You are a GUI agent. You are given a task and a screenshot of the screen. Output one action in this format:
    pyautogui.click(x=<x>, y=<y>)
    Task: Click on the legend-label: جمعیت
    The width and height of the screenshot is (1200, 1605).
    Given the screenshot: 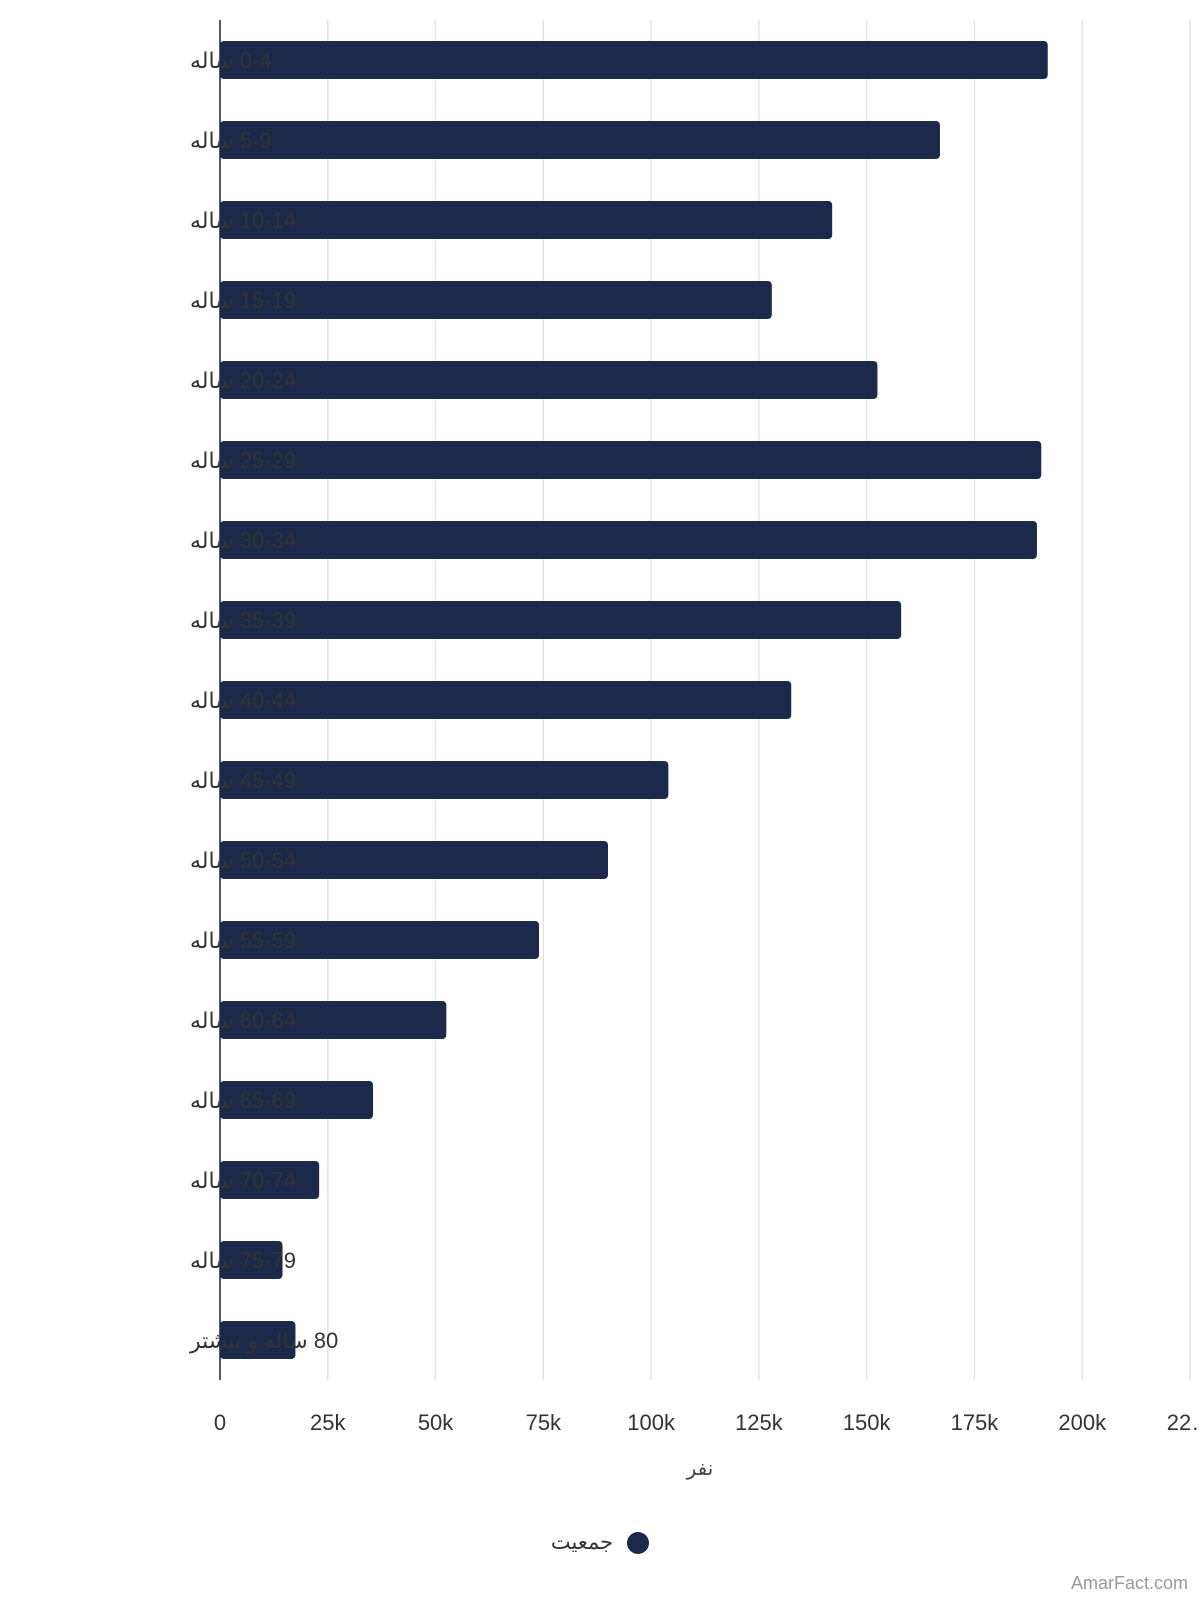 What is the action you would take?
    pyautogui.click(x=582, y=1542)
    